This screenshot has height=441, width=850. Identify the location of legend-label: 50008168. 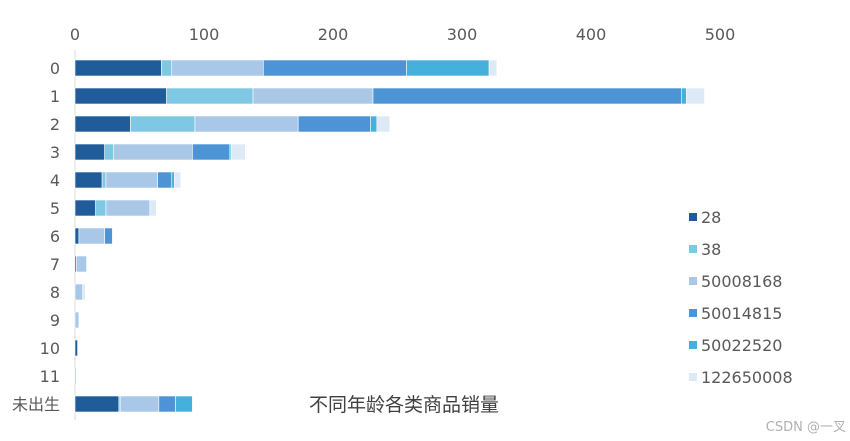
(741, 281).